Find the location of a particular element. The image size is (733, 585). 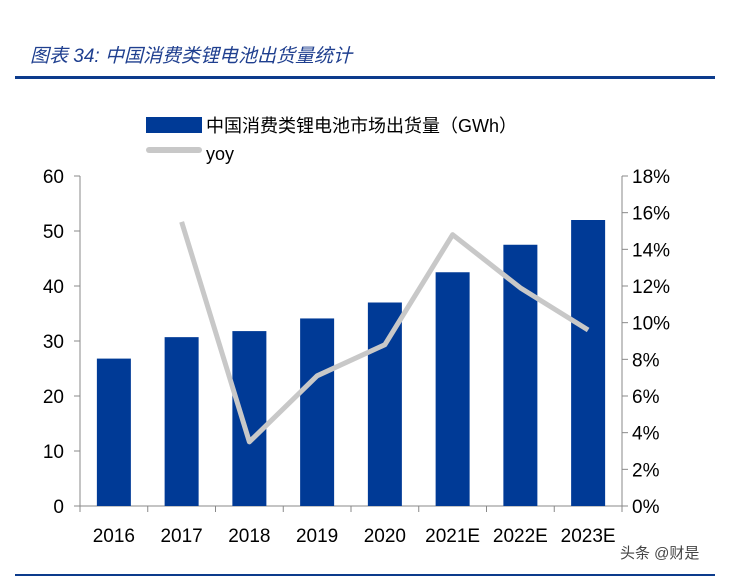

right-tick-label: 6% is located at coordinates (646, 397).